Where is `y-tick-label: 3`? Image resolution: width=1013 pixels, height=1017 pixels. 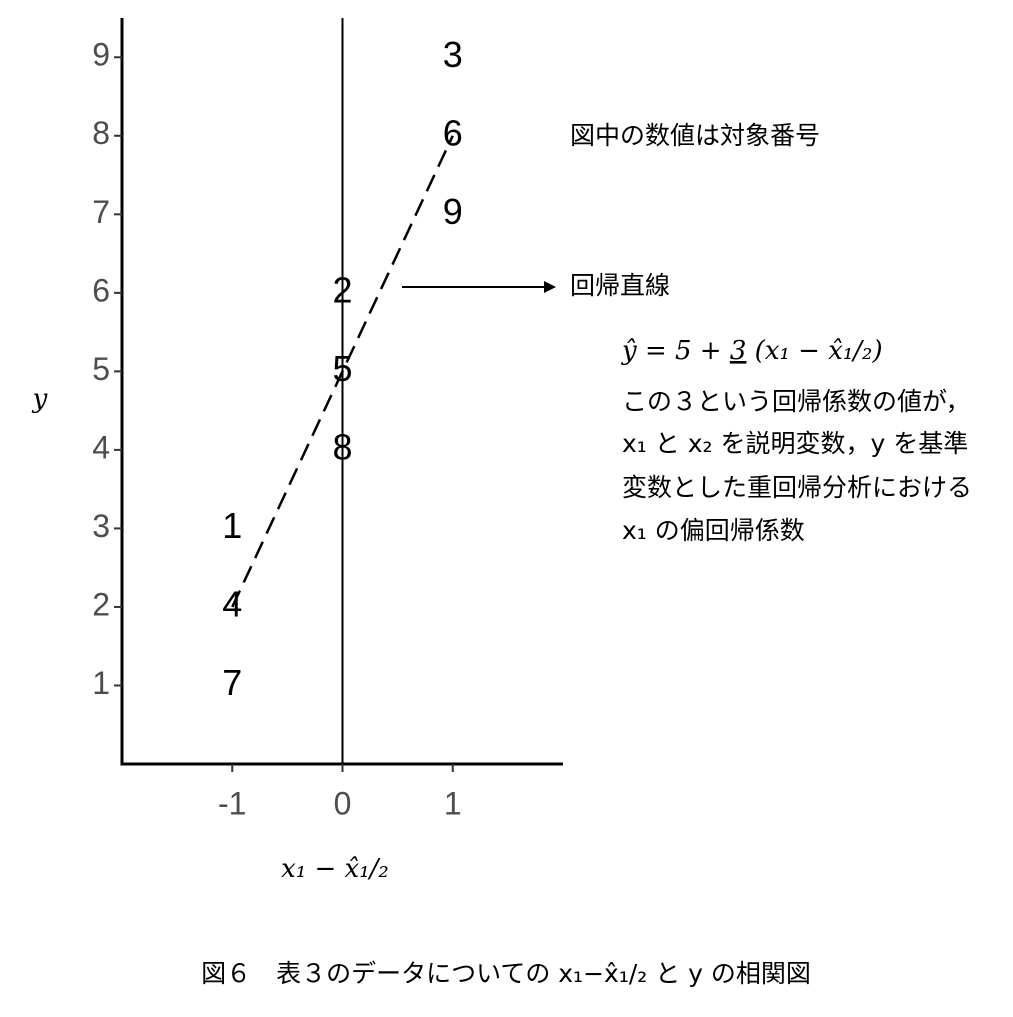 y-tick-label: 3 is located at coordinates (101, 526).